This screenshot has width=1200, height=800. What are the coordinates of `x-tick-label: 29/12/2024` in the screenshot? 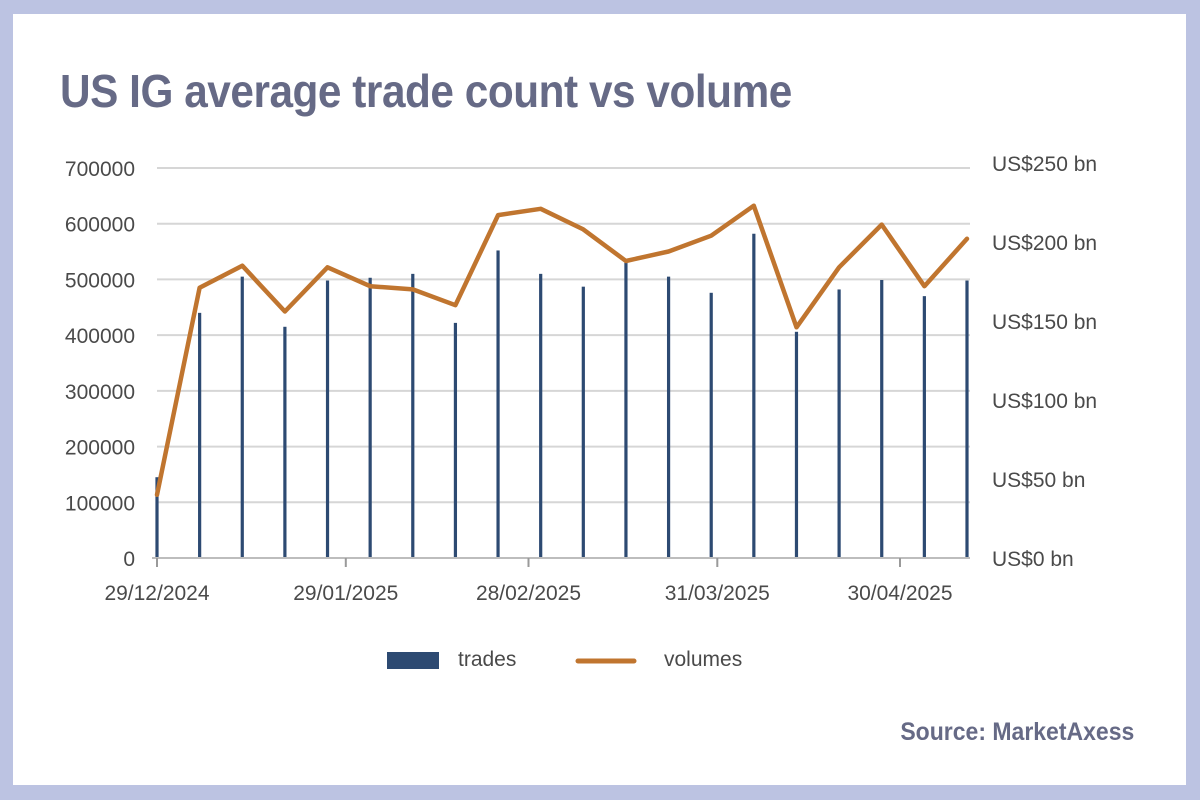 It's located at (156, 593).